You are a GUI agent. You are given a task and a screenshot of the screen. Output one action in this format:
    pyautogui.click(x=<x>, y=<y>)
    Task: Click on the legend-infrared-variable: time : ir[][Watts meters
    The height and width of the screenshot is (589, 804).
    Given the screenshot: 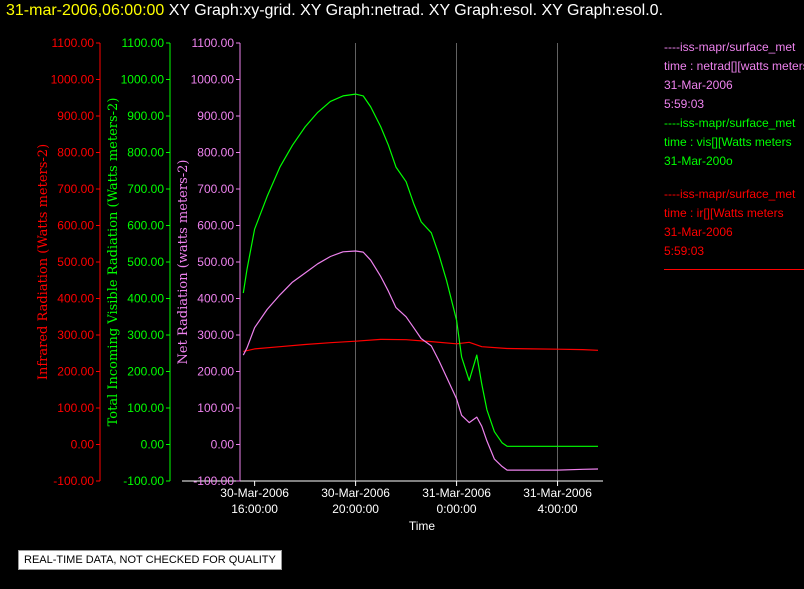 What is the action you would take?
    pyautogui.click(x=724, y=213)
    